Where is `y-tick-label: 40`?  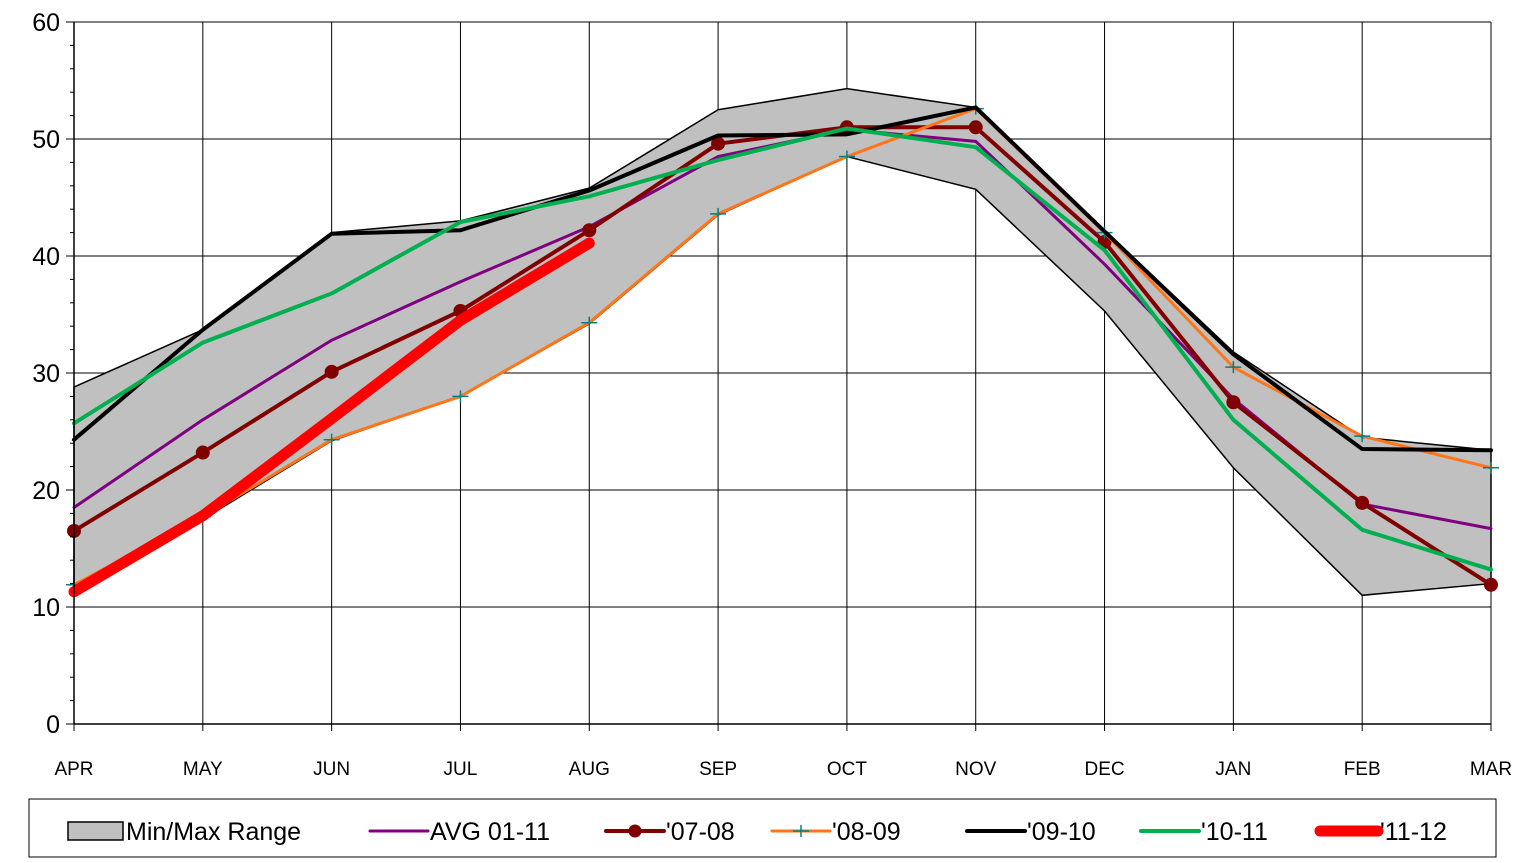 y-tick-label: 40 is located at coordinates (46, 257).